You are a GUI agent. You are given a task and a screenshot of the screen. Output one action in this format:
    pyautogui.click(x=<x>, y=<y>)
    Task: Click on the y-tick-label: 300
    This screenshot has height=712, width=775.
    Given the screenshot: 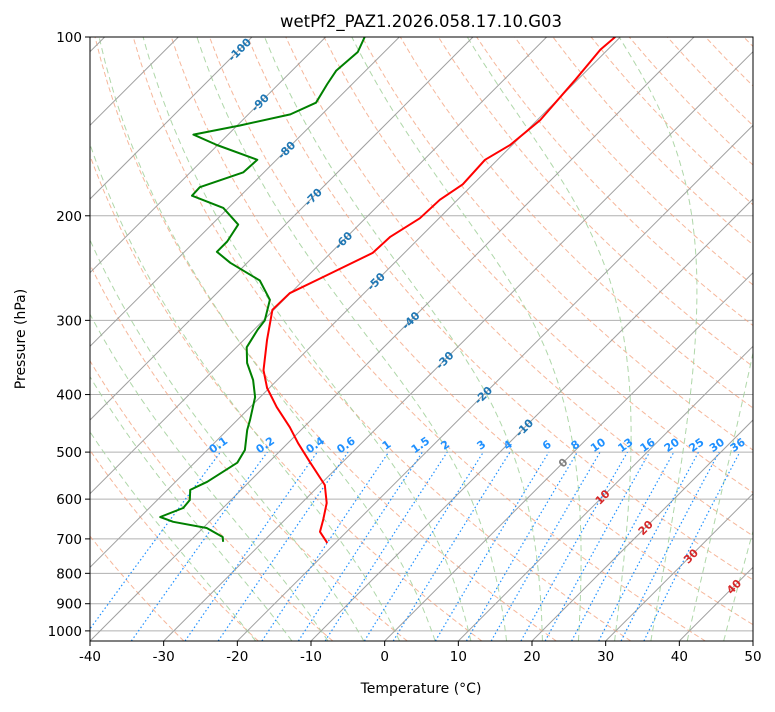 What is the action you would take?
    pyautogui.click(x=69, y=321)
    